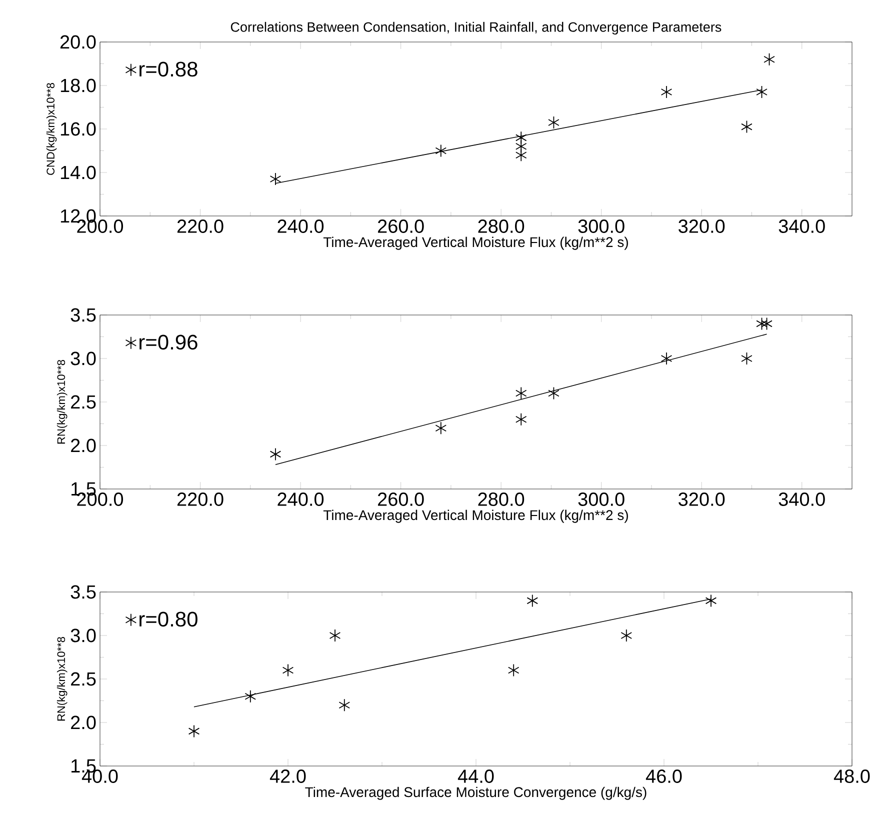 Image resolution: width=874 pixels, height=824 pixels. What do you see at coordinates (169, 342) in the screenshot?
I see `legend-label: r=0.96` at bounding box center [169, 342].